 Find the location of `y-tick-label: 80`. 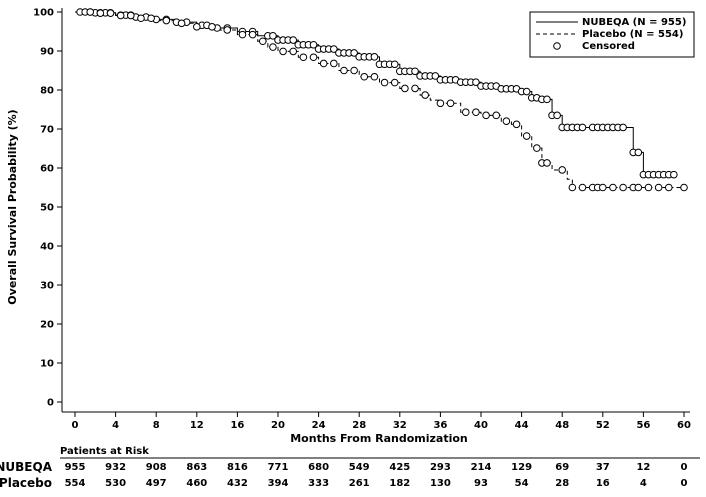

y-tick-label: 80 is located at coordinates (47, 91).